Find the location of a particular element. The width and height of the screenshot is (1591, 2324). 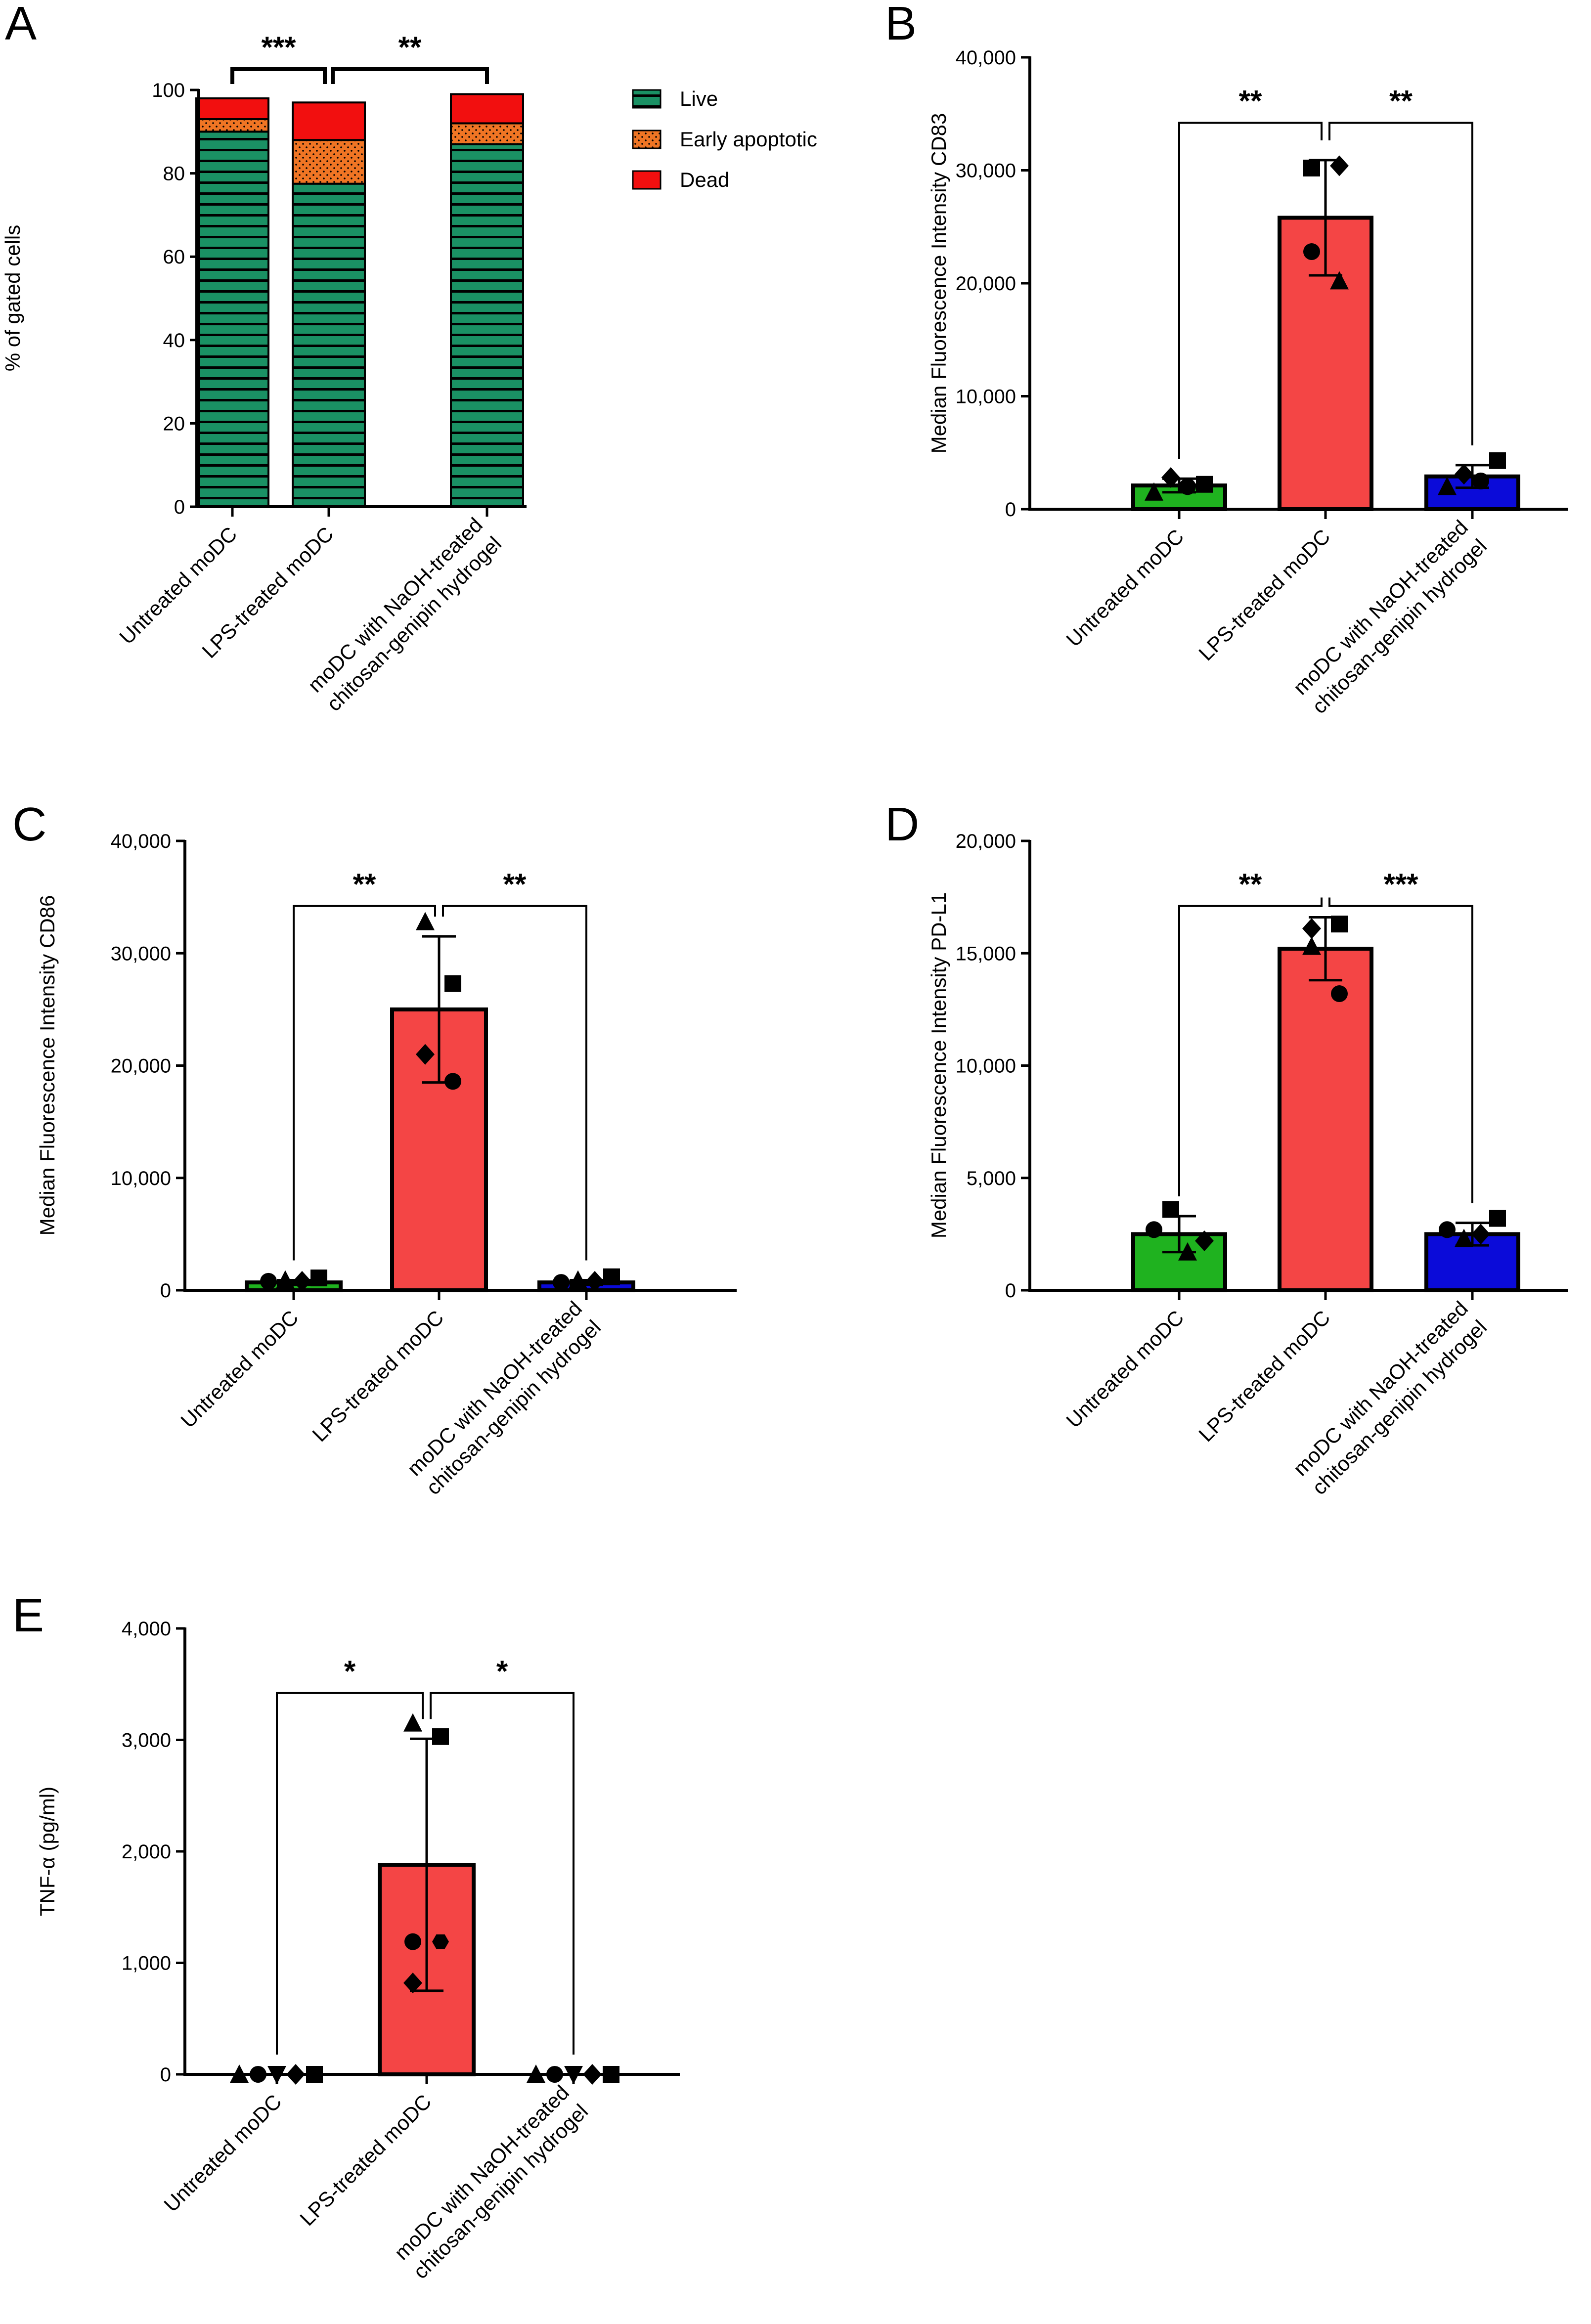

y-tick-label: 3,000 is located at coordinates (146, 1741).